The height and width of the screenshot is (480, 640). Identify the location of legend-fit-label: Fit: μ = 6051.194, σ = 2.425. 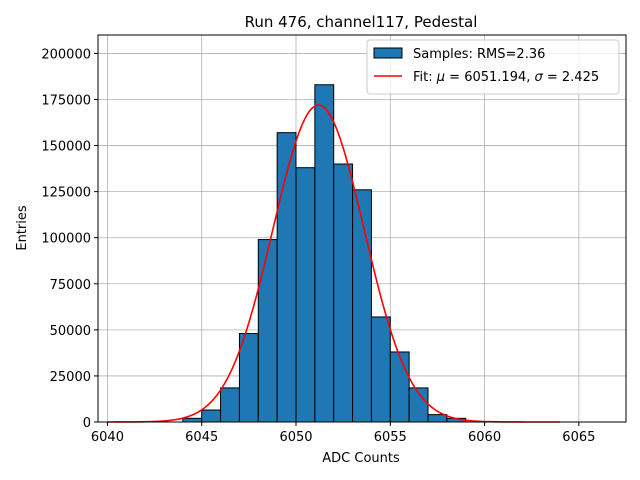
(506, 77).